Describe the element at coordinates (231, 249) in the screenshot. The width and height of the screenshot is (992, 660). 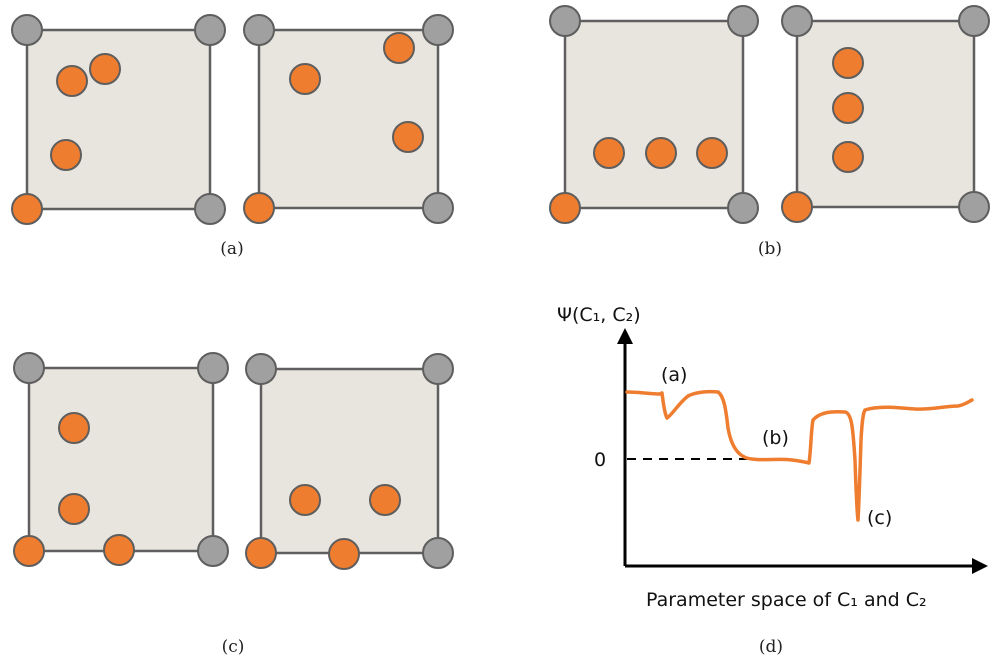
I see `caption-a: (a)` at that location.